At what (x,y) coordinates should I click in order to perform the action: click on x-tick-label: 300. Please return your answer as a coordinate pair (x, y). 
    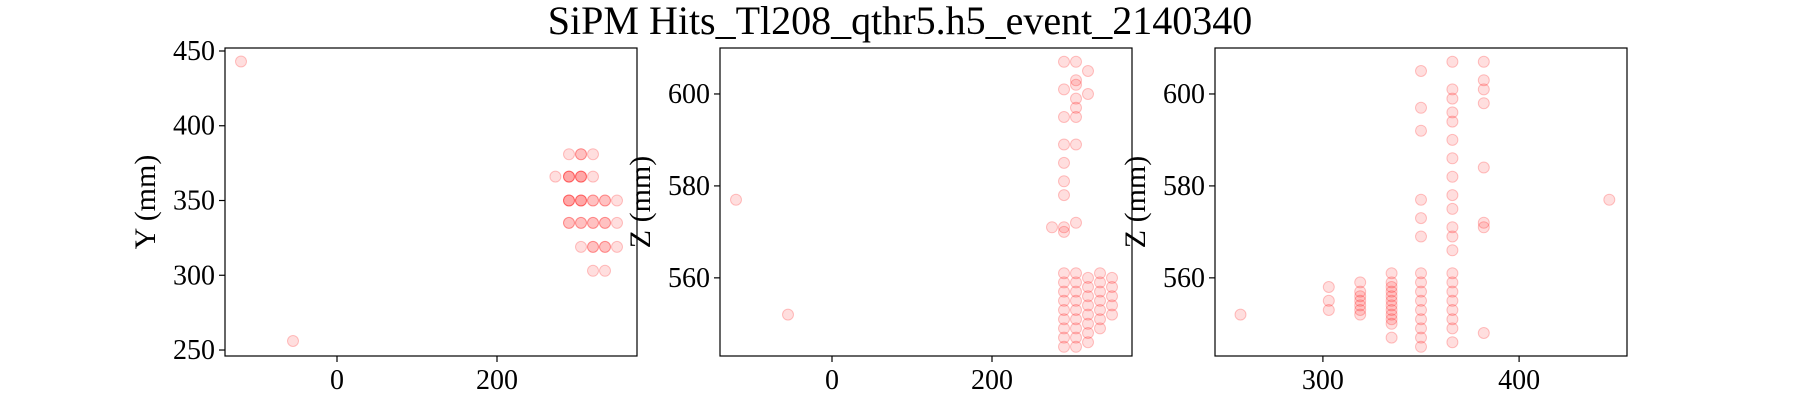
    Looking at the image, I should click on (1323, 380).